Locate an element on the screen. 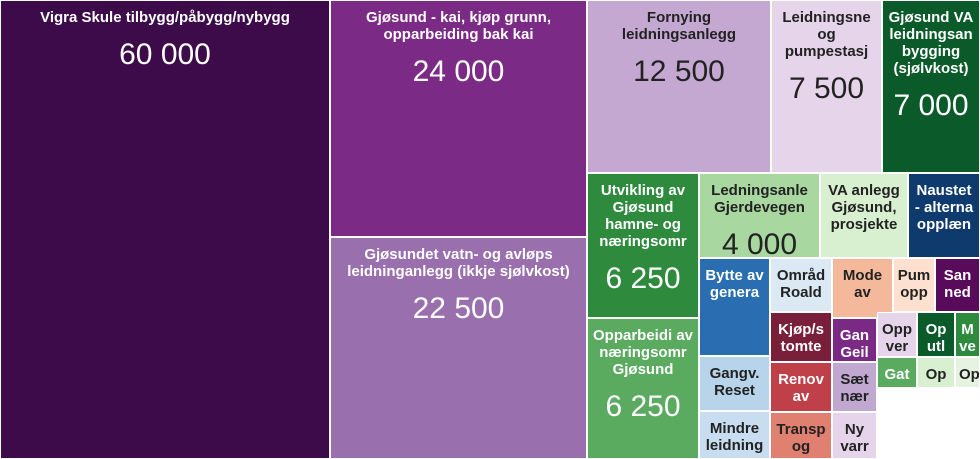 This screenshot has width=980, height=459. tile-label: Mindre leidning is located at coordinates (734, 437).